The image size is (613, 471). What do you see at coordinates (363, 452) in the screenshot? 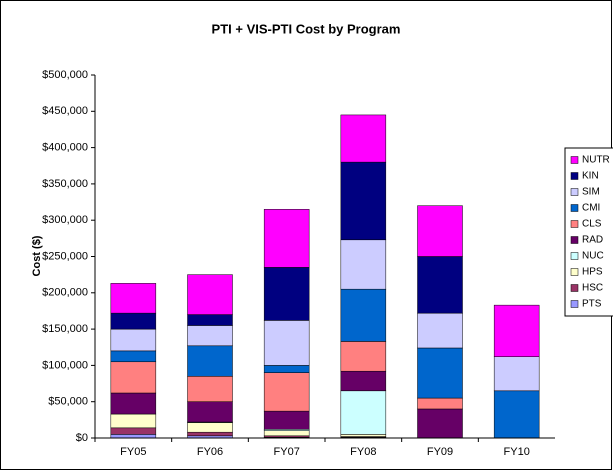
I see `x-tick-label: FY08` at bounding box center [363, 452].